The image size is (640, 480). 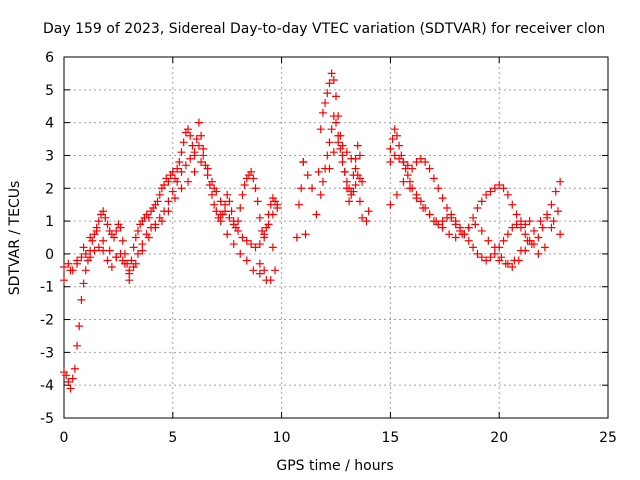 What do you see at coordinates (49, 189) in the screenshot?
I see `y-tick-label: 2` at bounding box center [49, 189].